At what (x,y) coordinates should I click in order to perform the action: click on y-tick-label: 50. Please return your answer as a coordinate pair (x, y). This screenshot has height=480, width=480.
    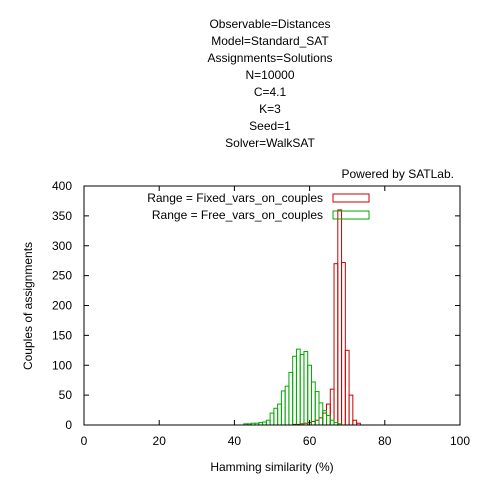
    Looking at the image, I should click on (66, 395).